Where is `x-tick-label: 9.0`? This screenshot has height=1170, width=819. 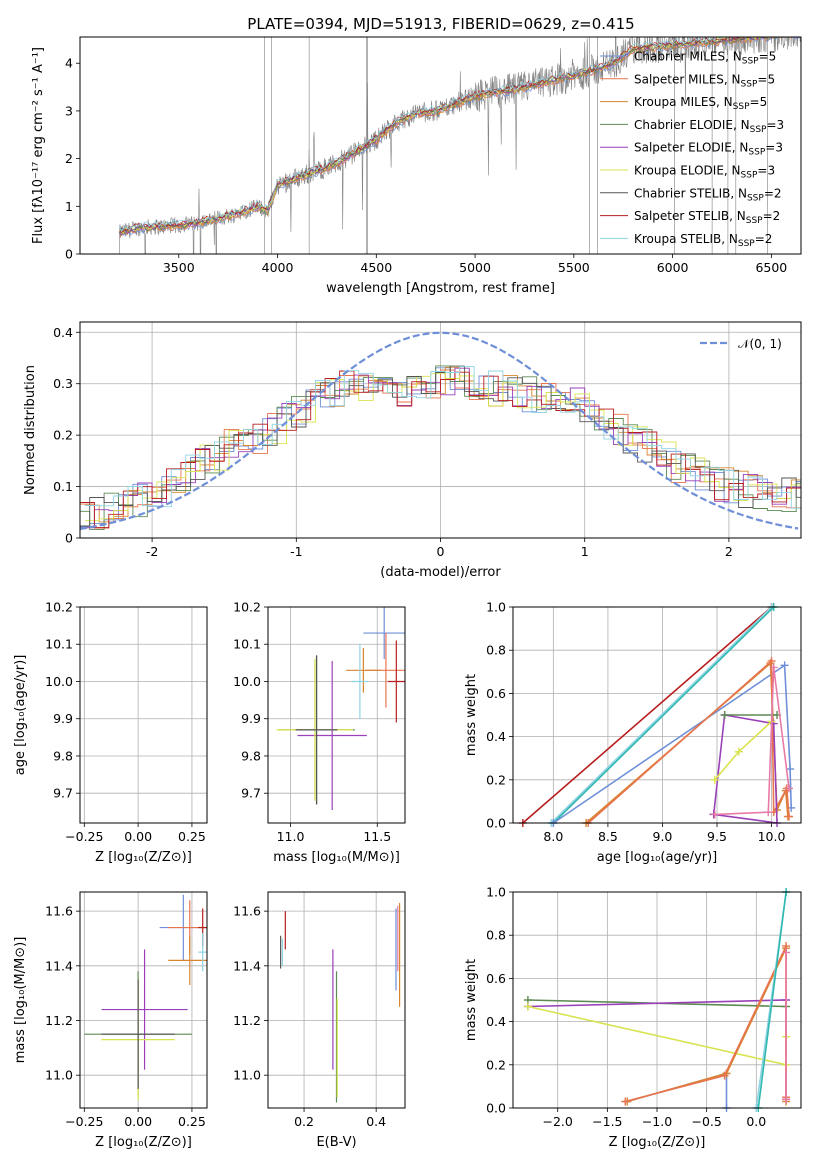
x-tick-label: 9.0 is located at coordinates (663, 836).